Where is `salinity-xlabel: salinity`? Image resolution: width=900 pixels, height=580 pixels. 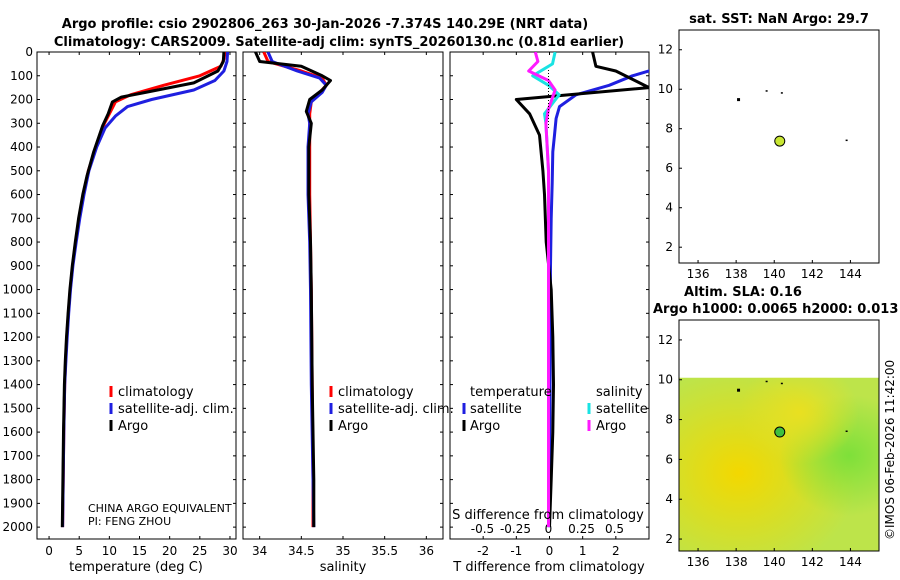 salinity-xlabel: salinity is located at coordinates (343, 567).